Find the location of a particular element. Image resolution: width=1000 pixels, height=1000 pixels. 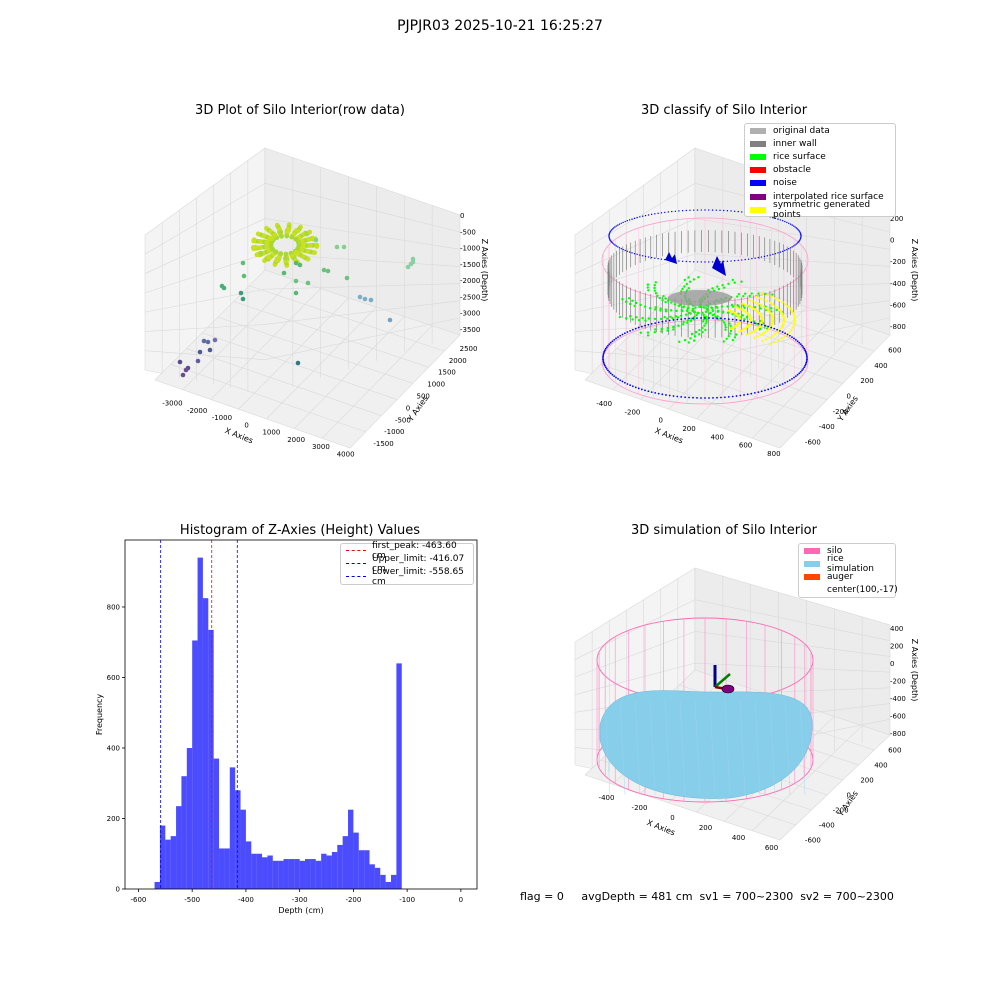

noise-cluster is located at coordinates (671, 258).